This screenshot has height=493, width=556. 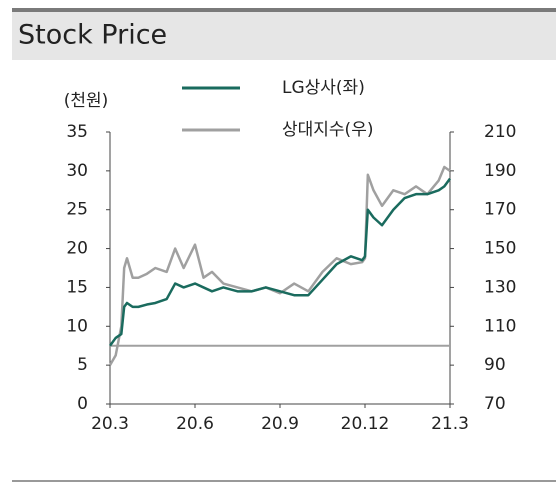 I want to click on x-tick-label: 21.3, so click(x=450, y=424).